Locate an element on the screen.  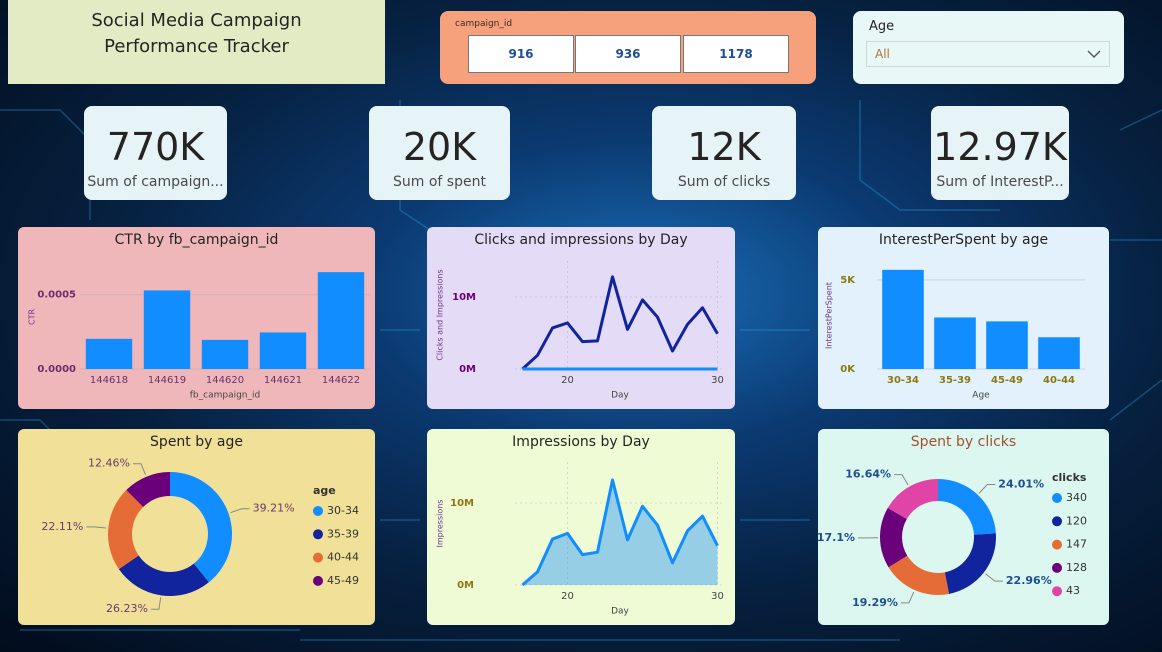
dropdown-chevron is located at coordinates (1094, 54).